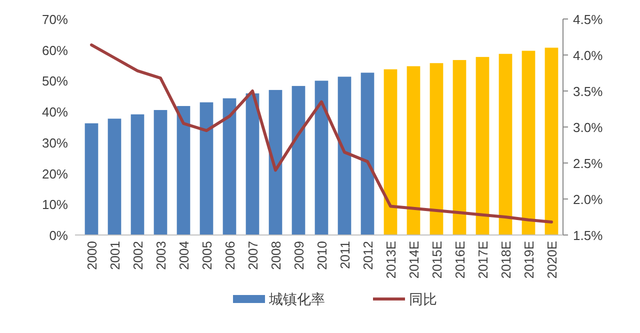 Image resolution: width=640 pixels, height=333 pixels. Describe the element at coordinates (588, 55) in the screenshot. I see `y2-tick-label: 4.0%` at that location.